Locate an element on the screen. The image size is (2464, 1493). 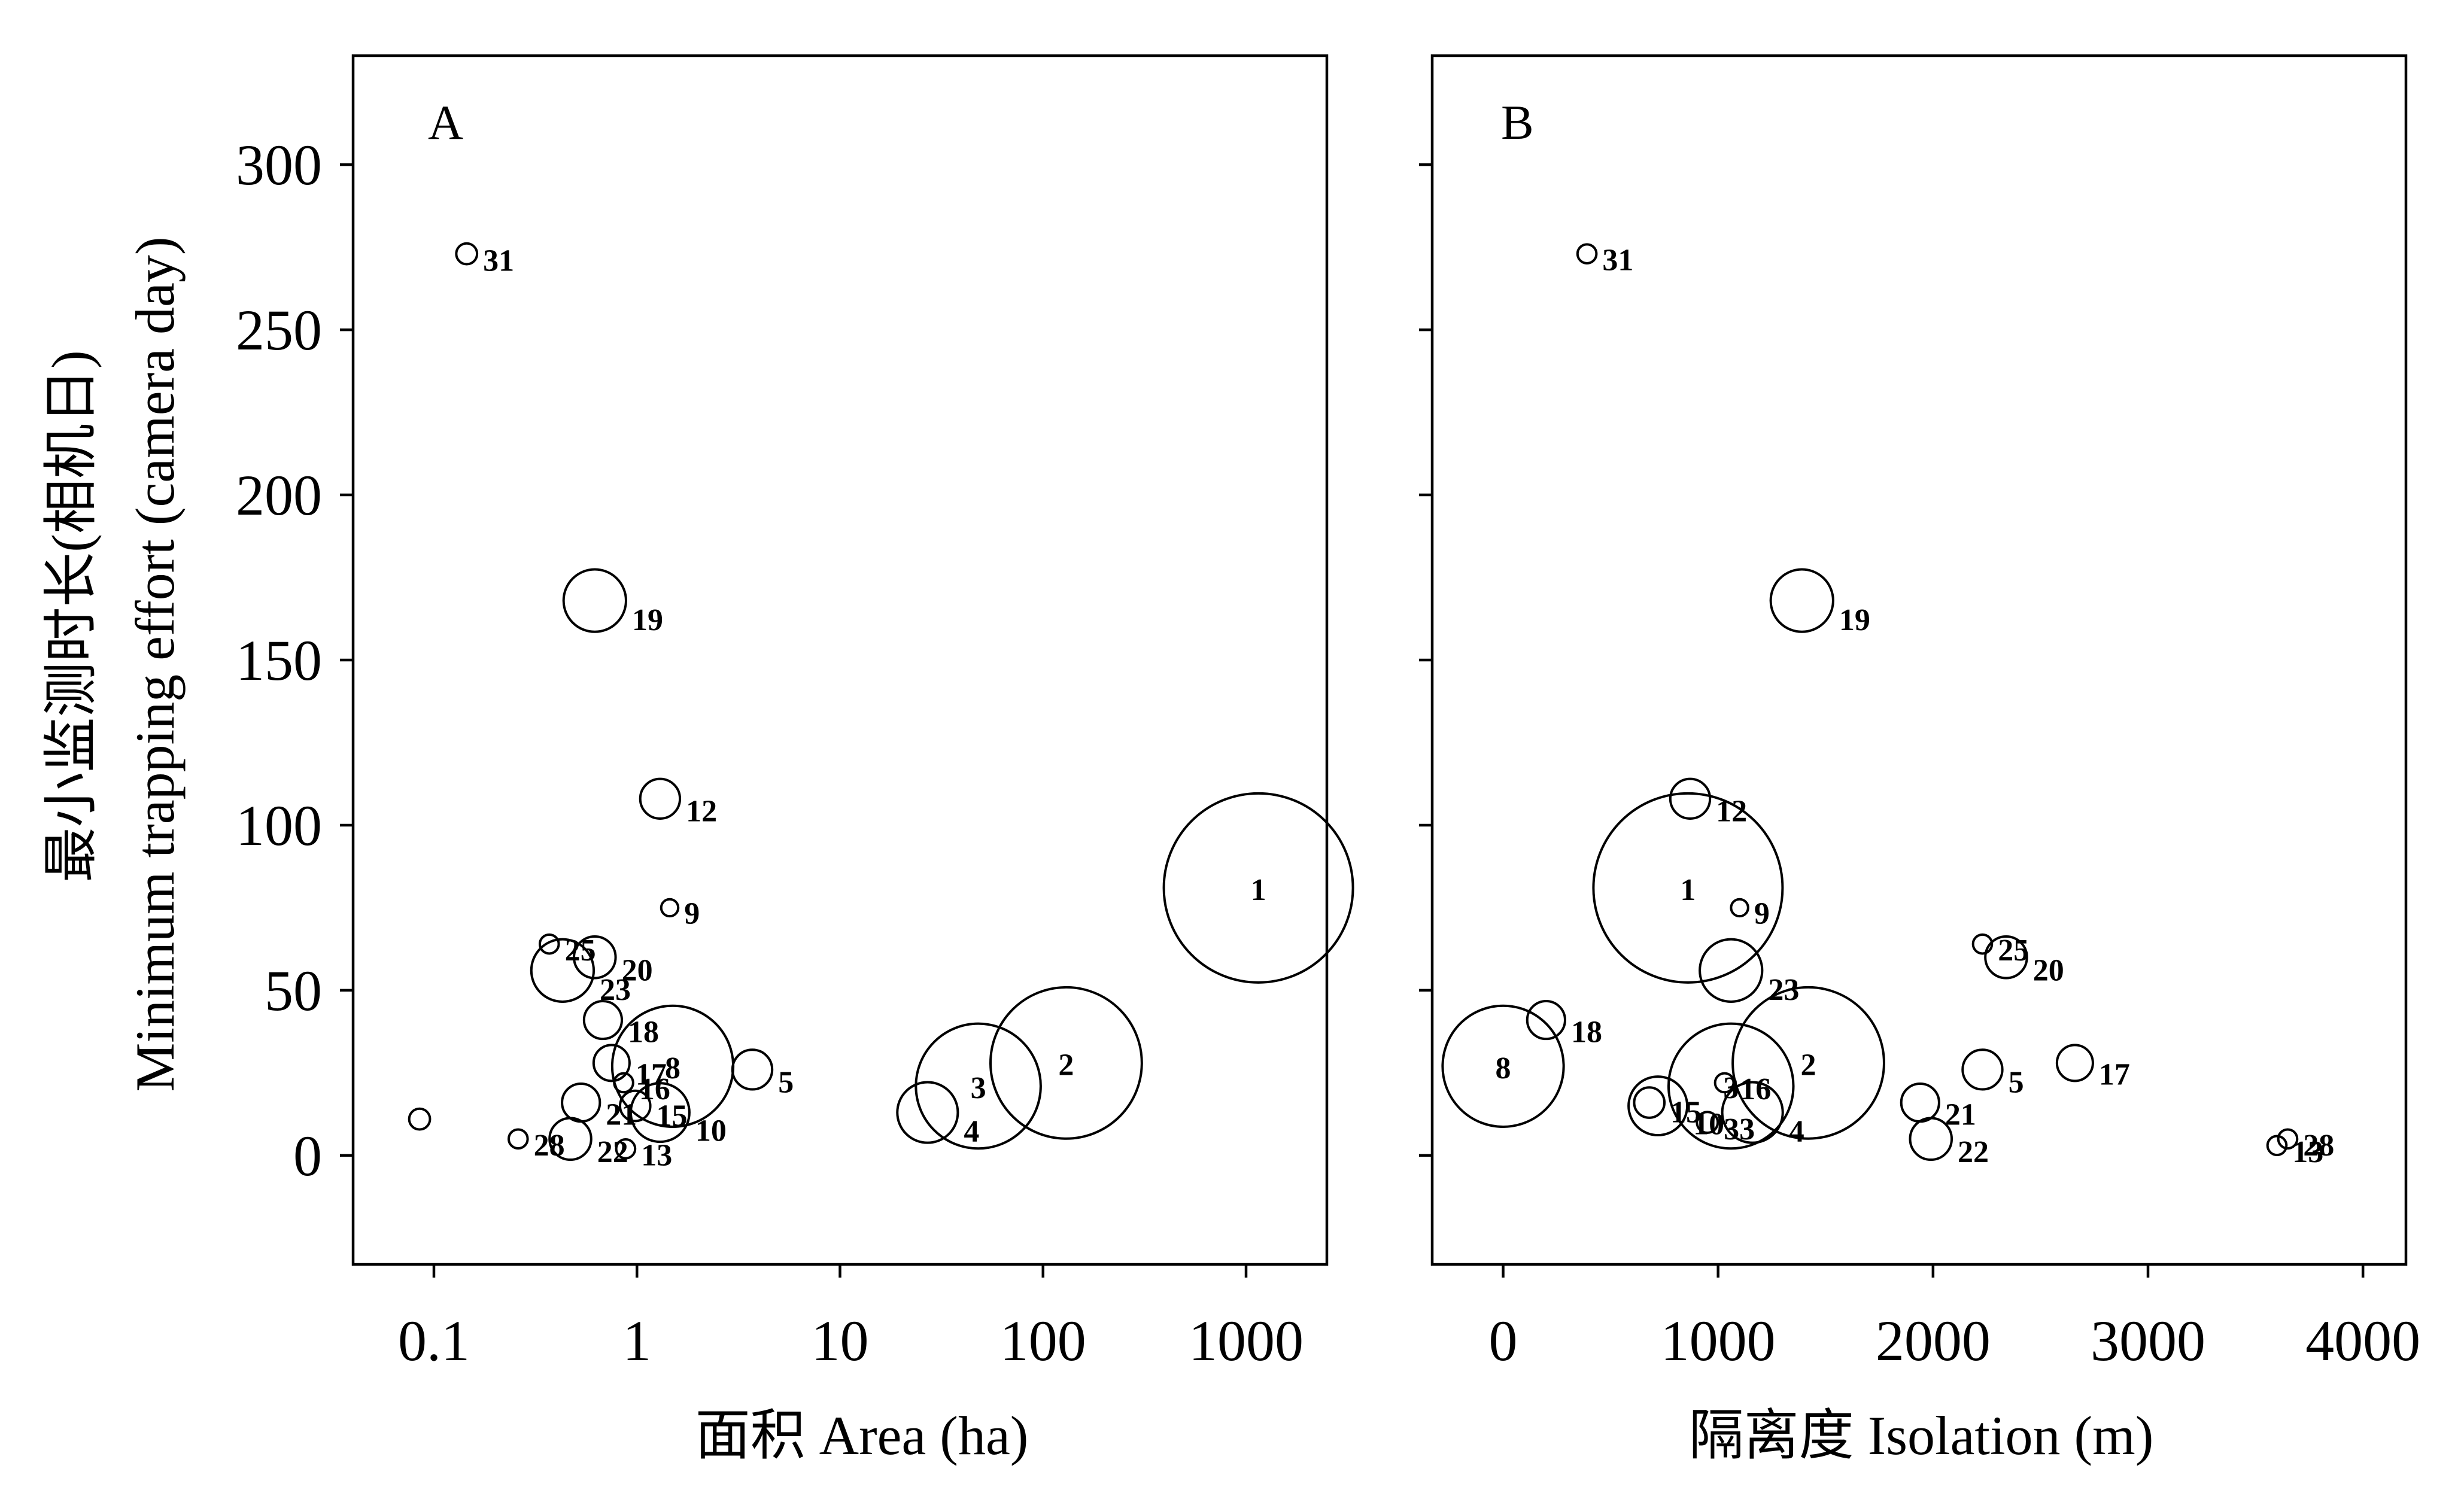
panelA-point-label-12: 12 is located at coordinates (701, 812).